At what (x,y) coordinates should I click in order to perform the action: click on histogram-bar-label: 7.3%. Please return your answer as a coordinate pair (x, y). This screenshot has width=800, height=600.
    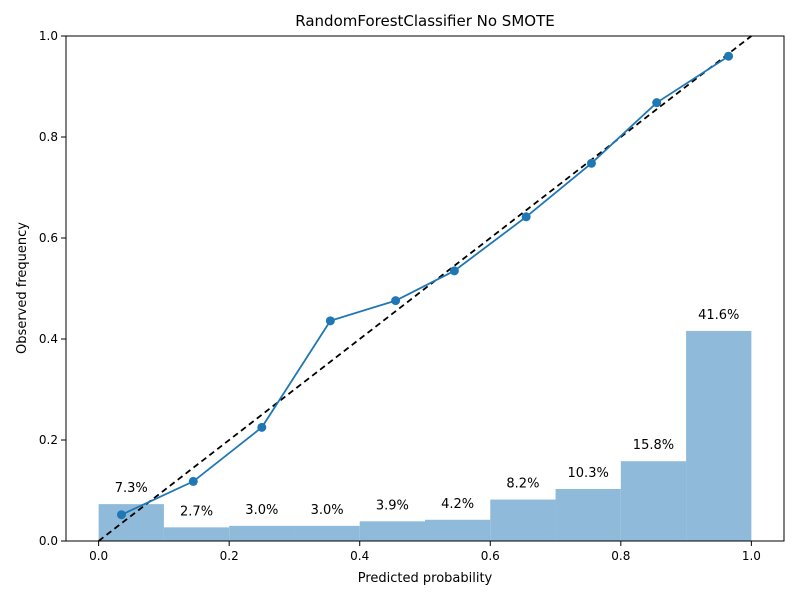
    Looking at the image, I should click on (131, 488).